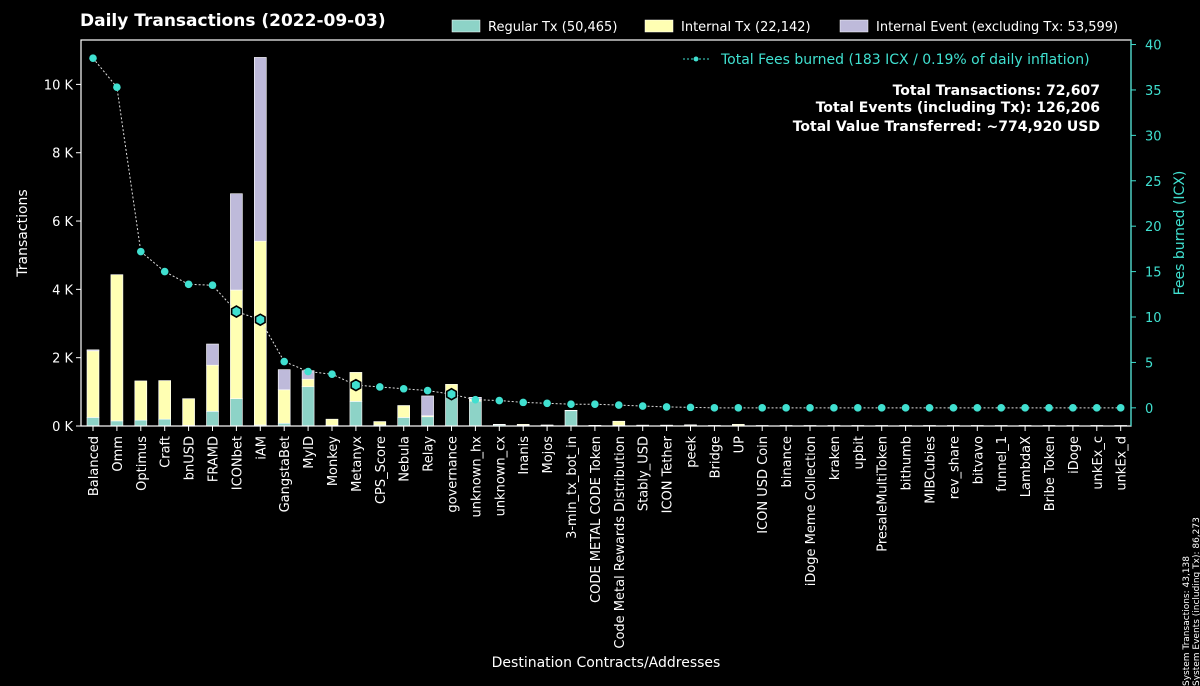  Describe the element at coordinates (476, 477) in the screenshot. I see `x-tick-label-16: unknown_hx` at that location.